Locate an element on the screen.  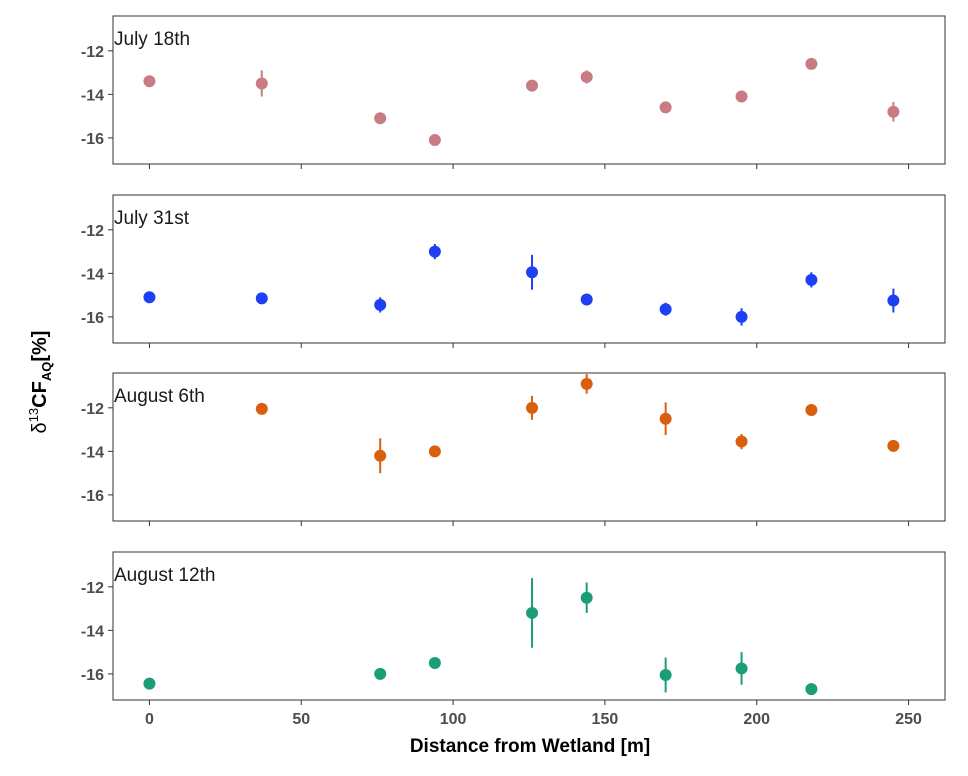
y-axis-title: δ13CFAQ[%] is located at coordinates (40, 382).